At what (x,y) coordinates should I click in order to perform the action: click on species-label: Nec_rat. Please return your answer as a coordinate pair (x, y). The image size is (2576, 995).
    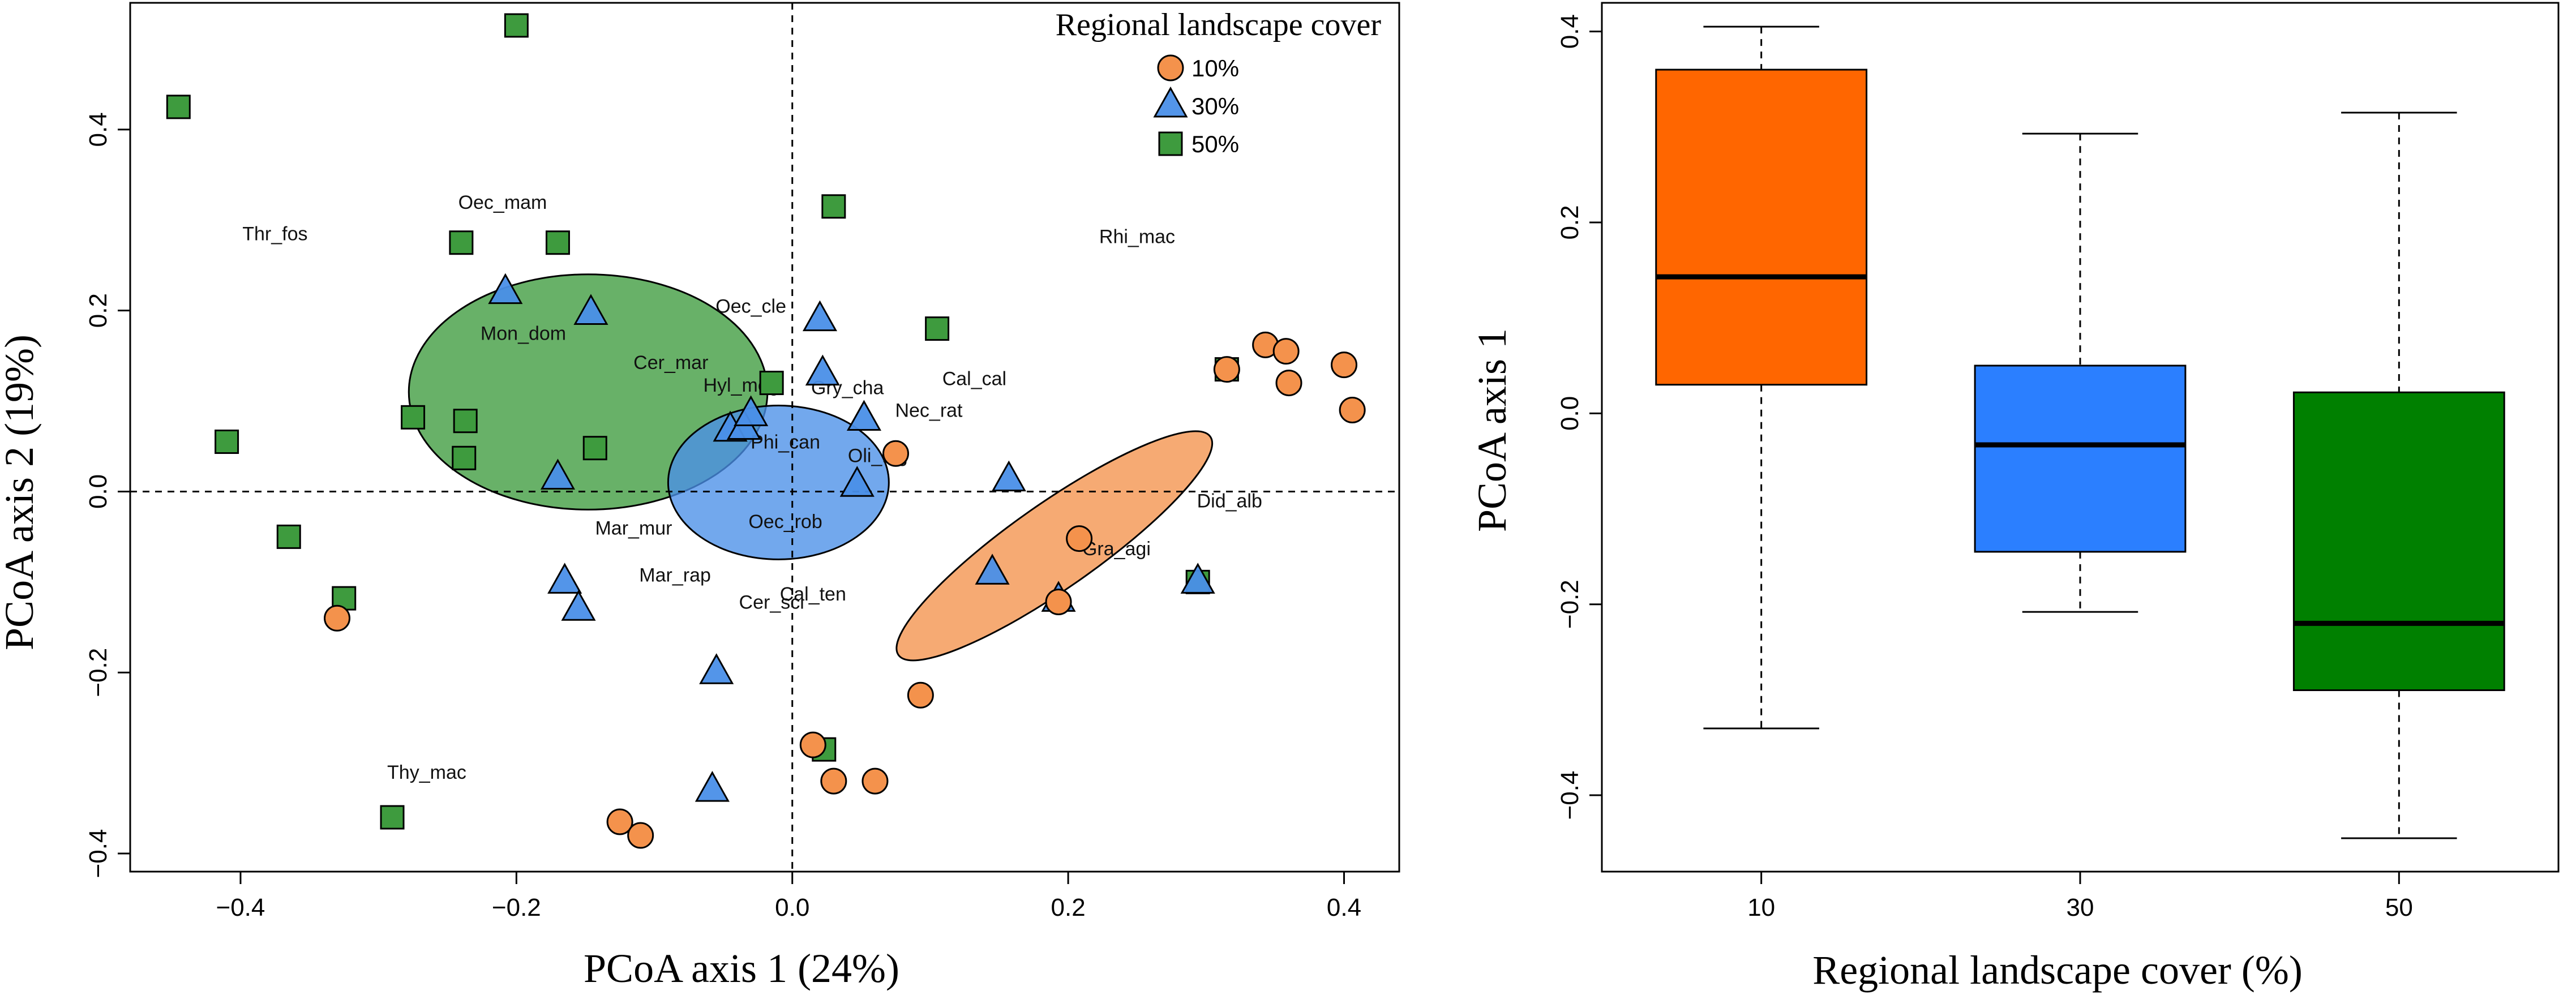
    Looking at the image, I should click on (929, 411).